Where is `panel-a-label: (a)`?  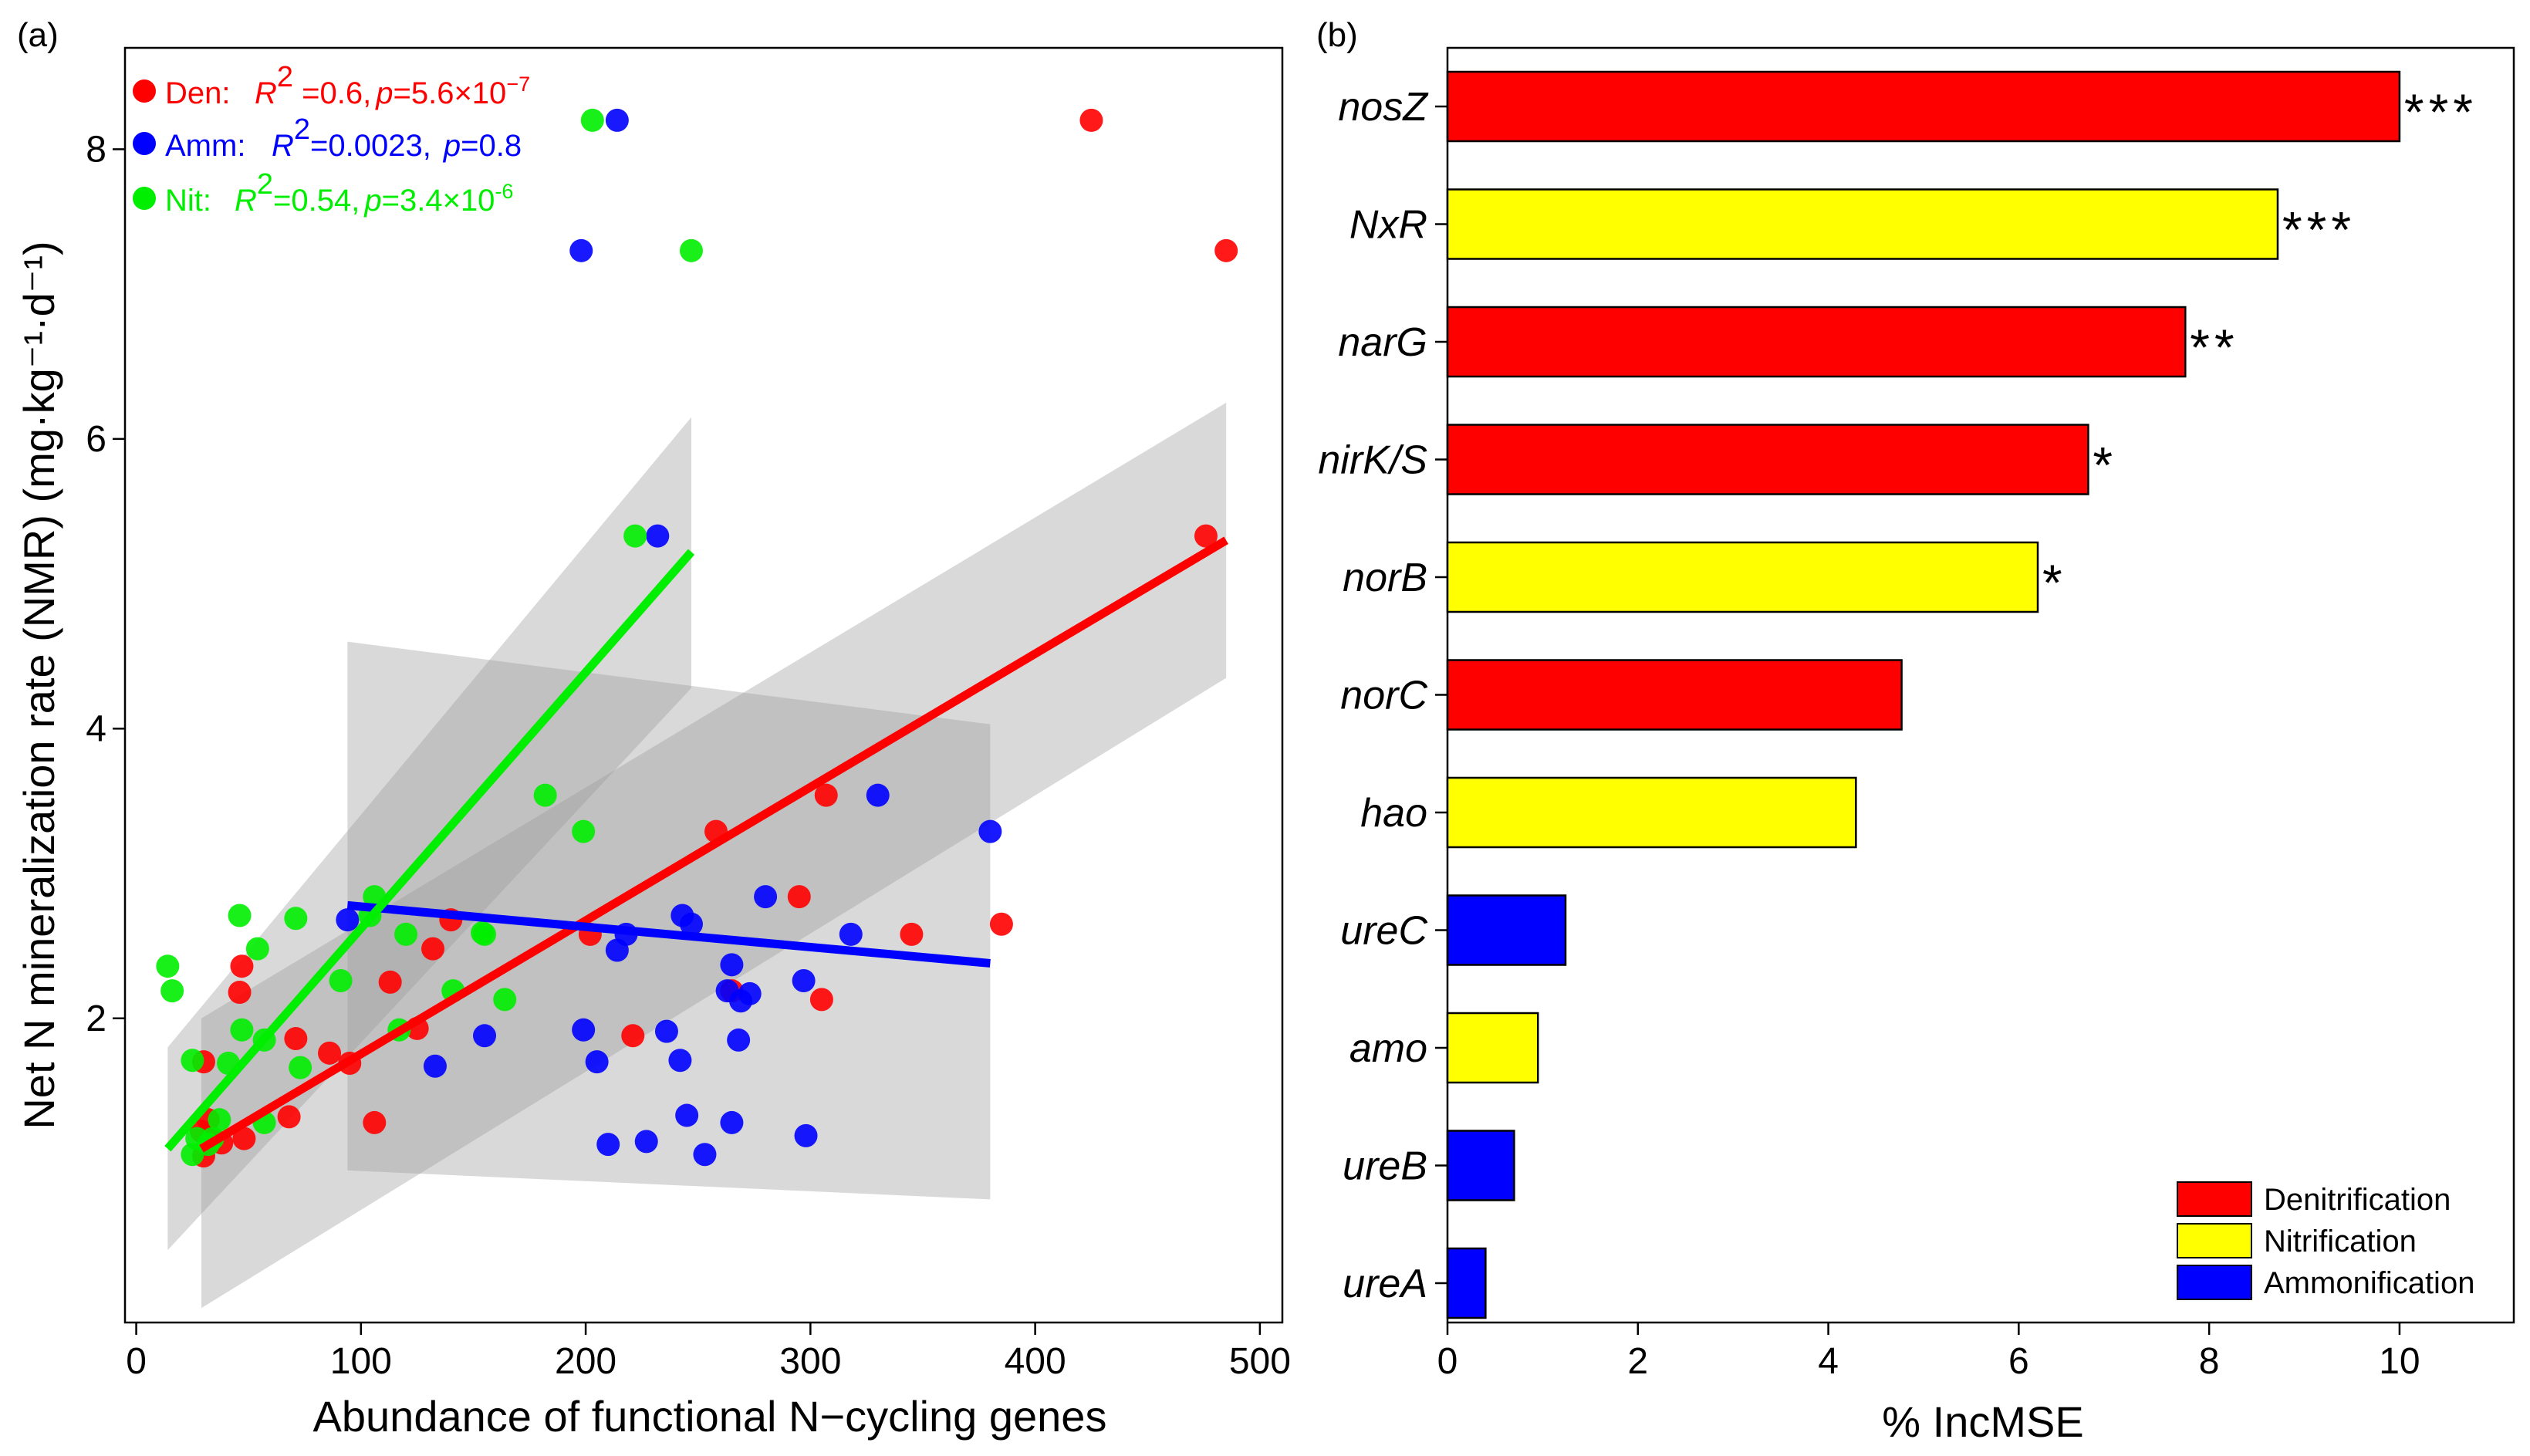 panel-a-label: (a) is located at coordinates (38, 35).